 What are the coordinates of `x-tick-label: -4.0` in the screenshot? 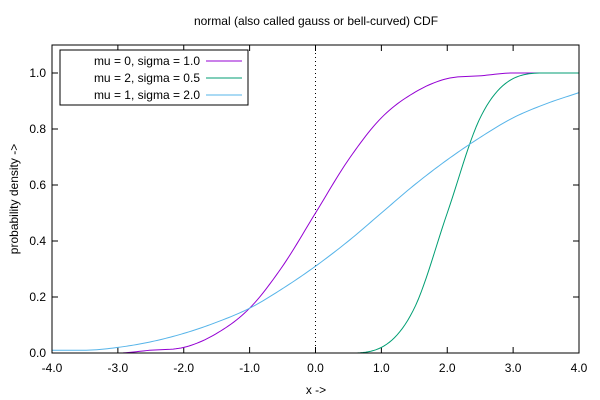 It's located at (52, 368).